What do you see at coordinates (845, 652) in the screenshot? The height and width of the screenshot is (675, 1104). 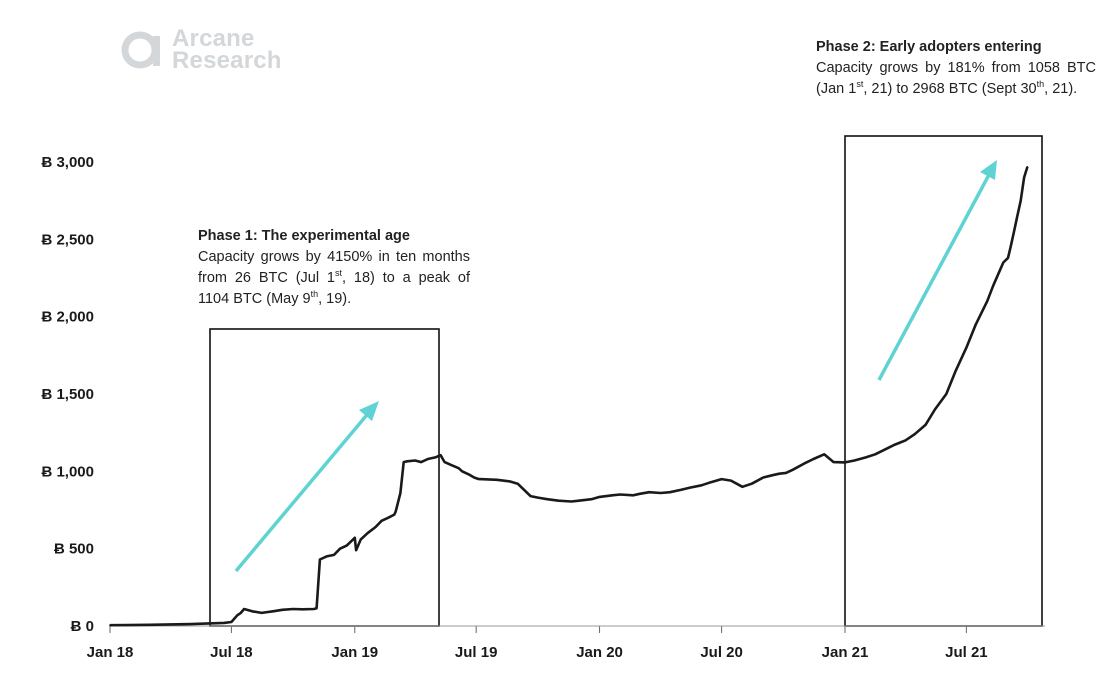 I see `x-tick-label: Jan 21` at bounding box center [845, 652].